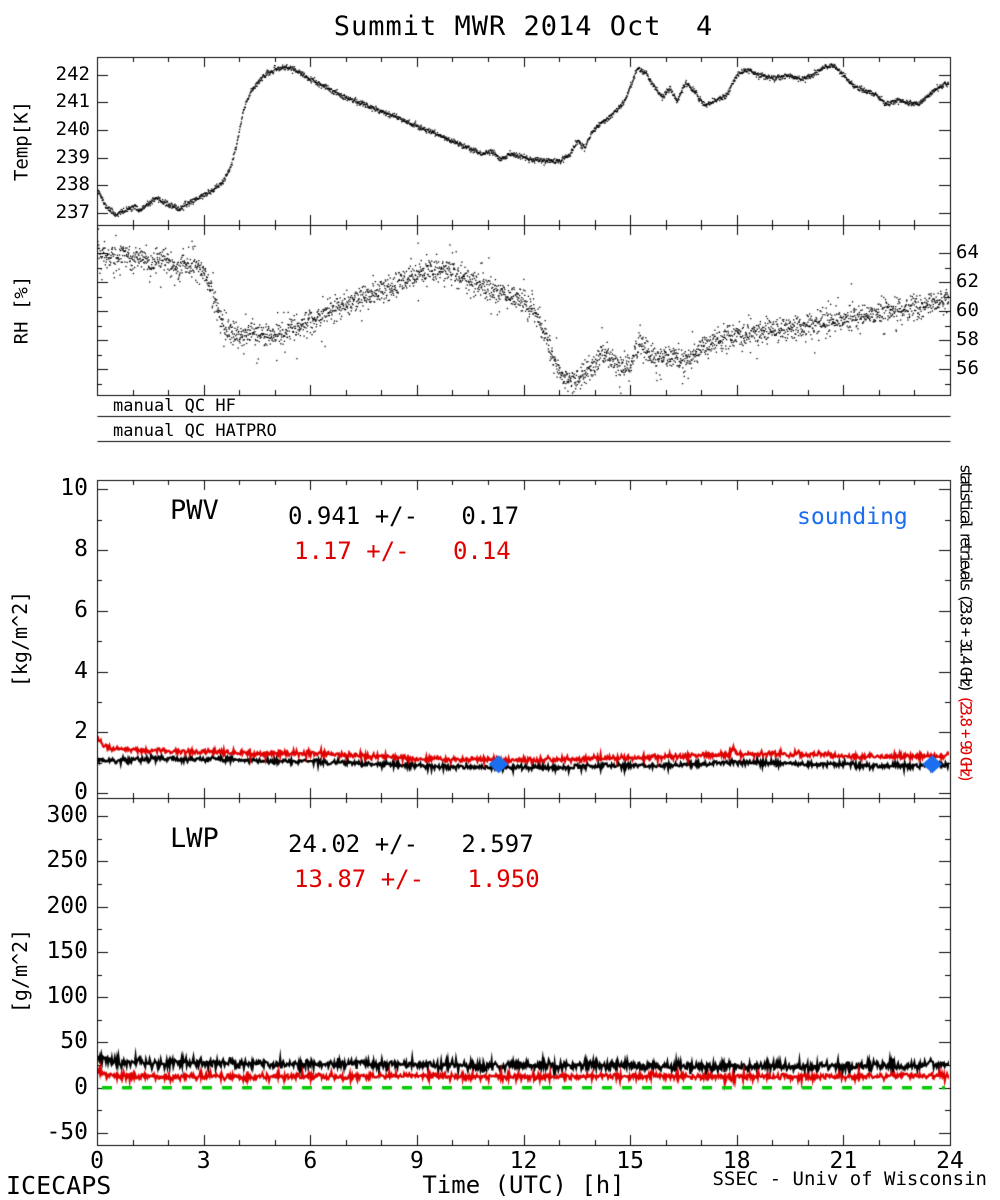  Describe the element at coordinates (72, 73) in the screenshot. I see `temp-tick-label: 242` at that location.